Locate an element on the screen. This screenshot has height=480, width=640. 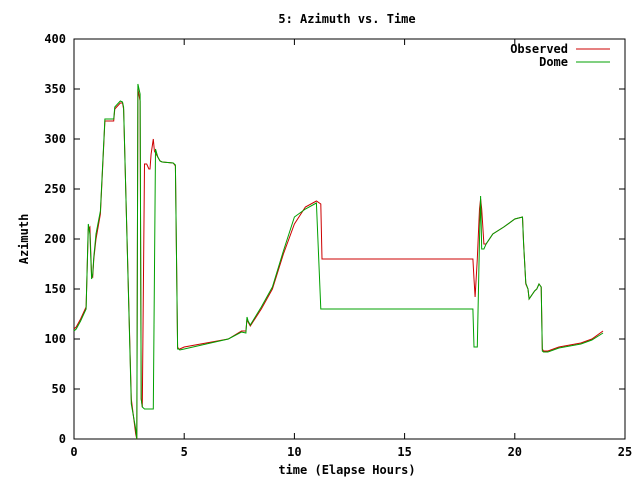
legend: Observed Dome is located at coordinates (560, 55).